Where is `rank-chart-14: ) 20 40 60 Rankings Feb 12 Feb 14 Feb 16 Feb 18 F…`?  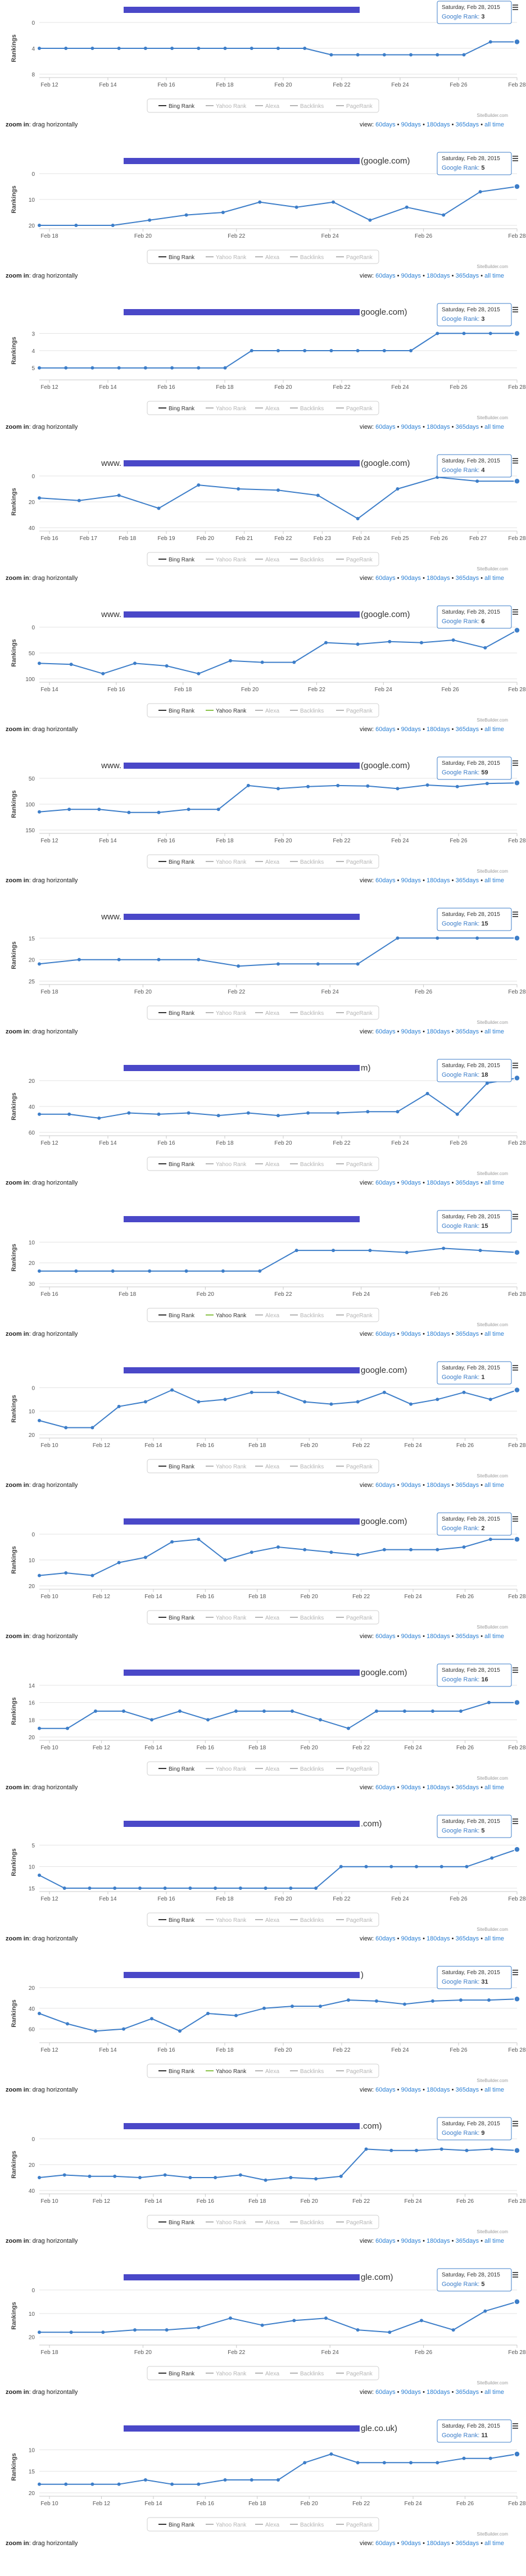 rank-chart-14: ) 20 40 60 Rankings Feb 12 Feb 14 Feb 16 Feb 18 F… is located at coordinates (263, 2040).